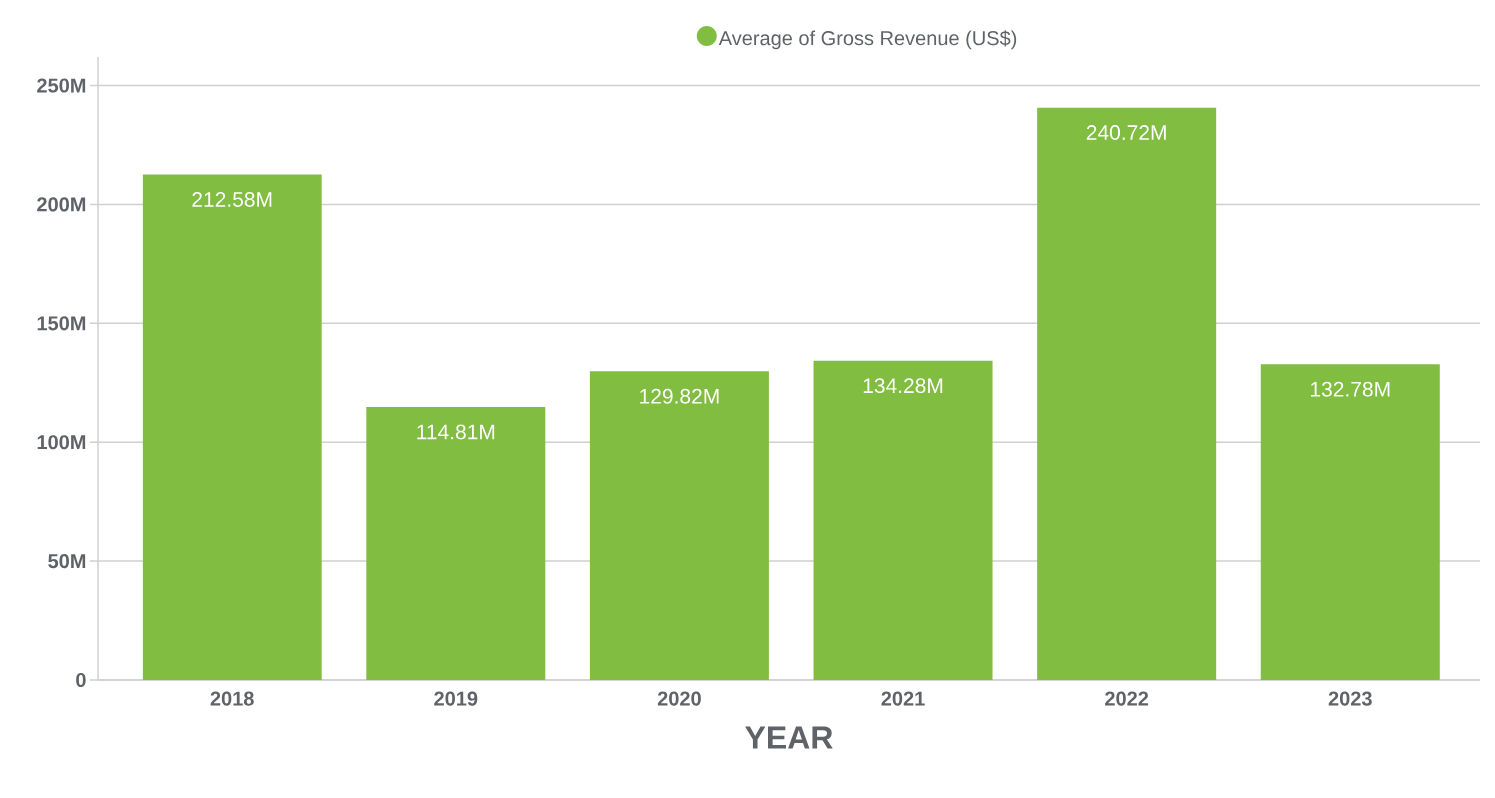 This screenshot has width=1495, height=798. I want to click on y-tick-label: 200M, so click(61, 204).